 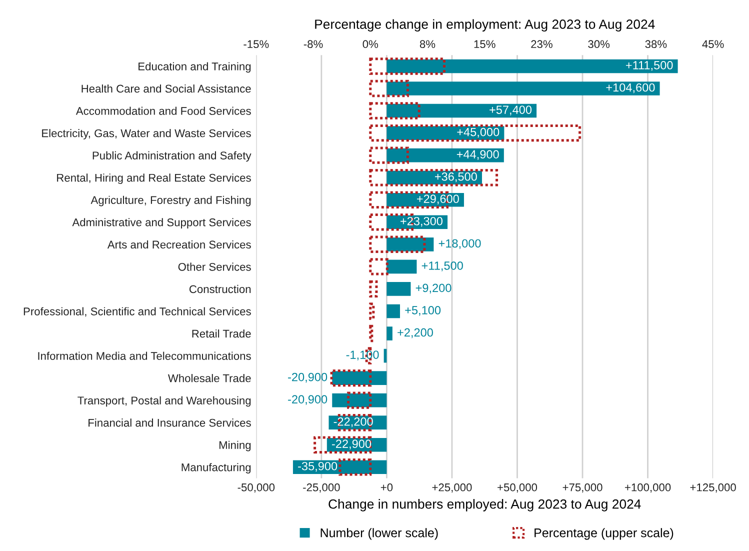 I want to click on y-tick-label: Construction, so click(x=220, y=289).